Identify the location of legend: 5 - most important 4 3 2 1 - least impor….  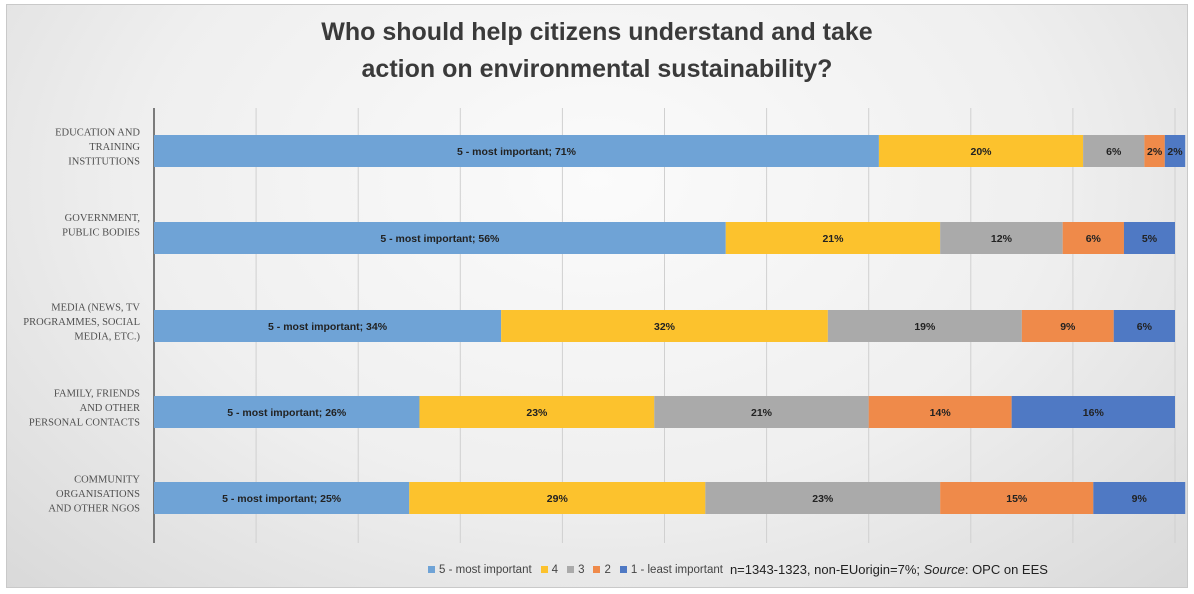
(738, 569).